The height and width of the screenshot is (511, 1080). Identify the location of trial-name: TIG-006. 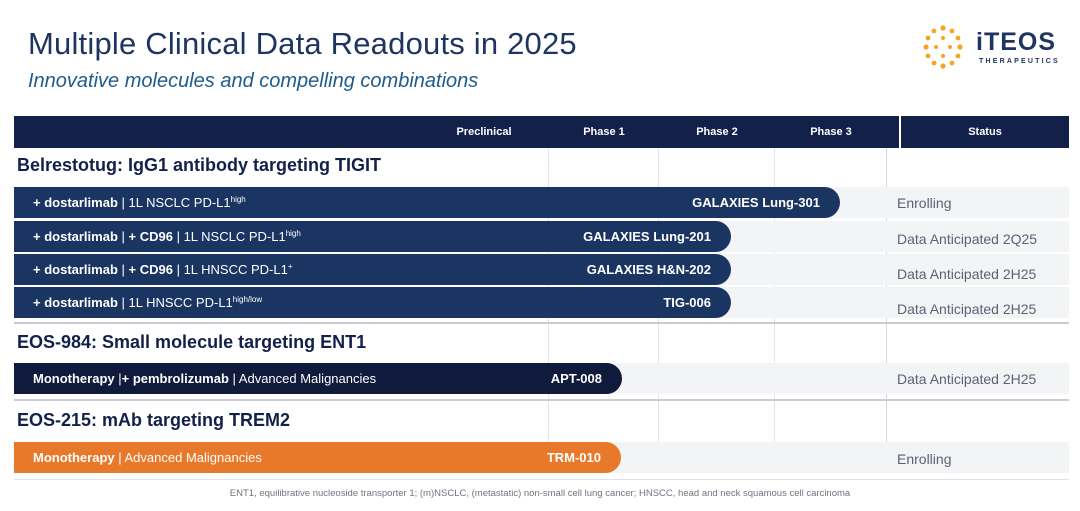
(687, 302).